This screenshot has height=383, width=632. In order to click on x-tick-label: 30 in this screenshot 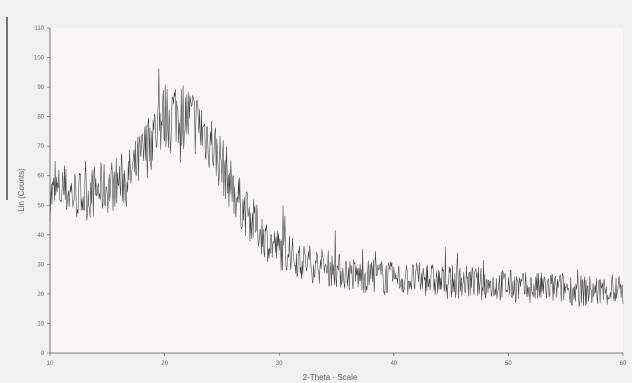, I will do `click(279, 364)`.